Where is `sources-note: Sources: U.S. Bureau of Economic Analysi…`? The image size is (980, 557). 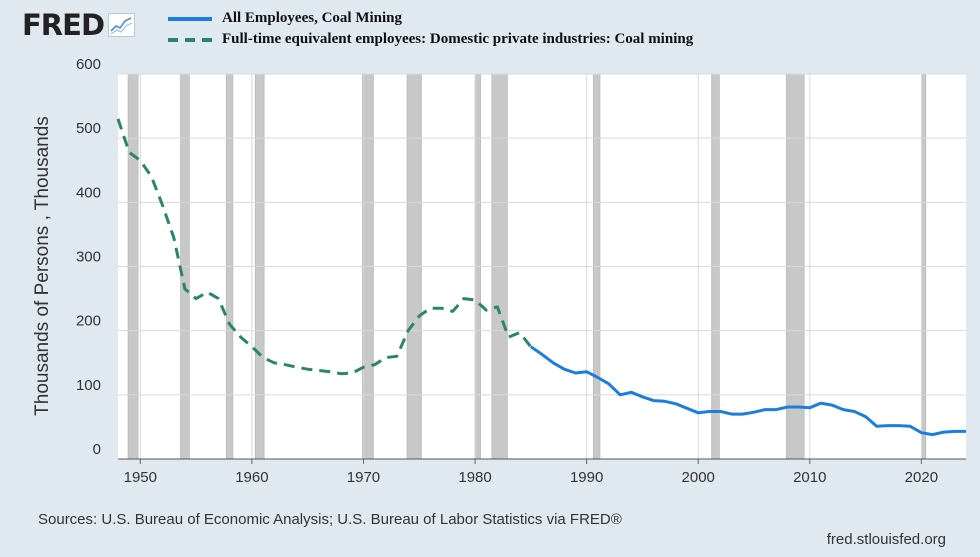
sources-note: Sources: U.S. Bureau of Economic Analysi… is located at coordinates (330, 519).